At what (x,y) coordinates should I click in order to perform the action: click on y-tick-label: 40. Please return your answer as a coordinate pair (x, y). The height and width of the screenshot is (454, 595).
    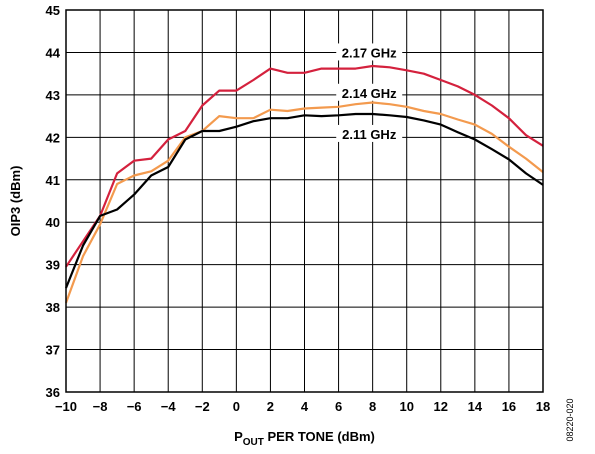
    Looking at the image, I should click on (53, 222).